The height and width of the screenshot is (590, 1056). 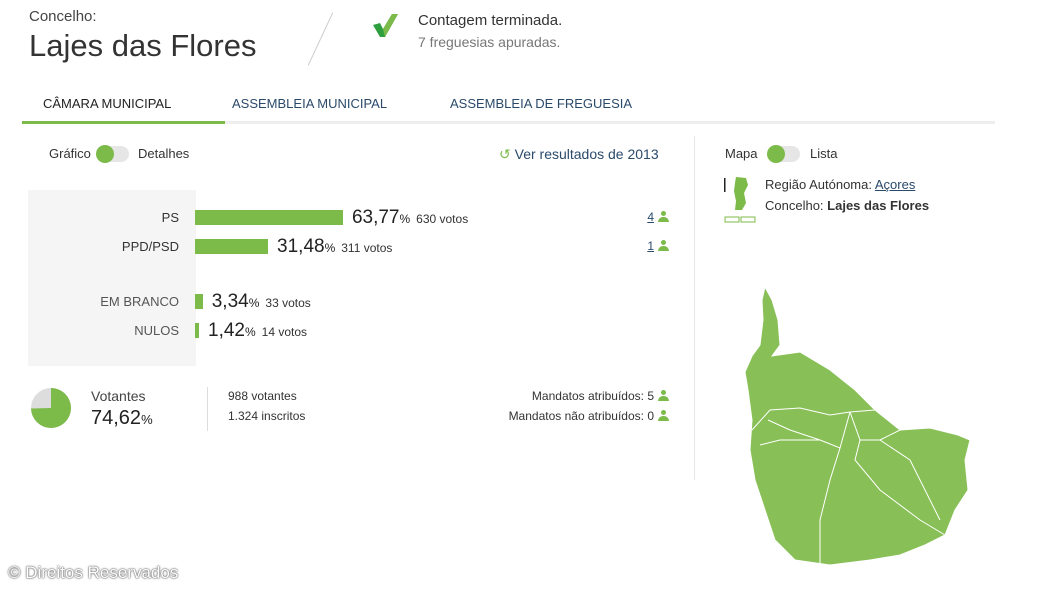 I want to click on chart-view-label: Gráfico, so click(x=70, y=153).